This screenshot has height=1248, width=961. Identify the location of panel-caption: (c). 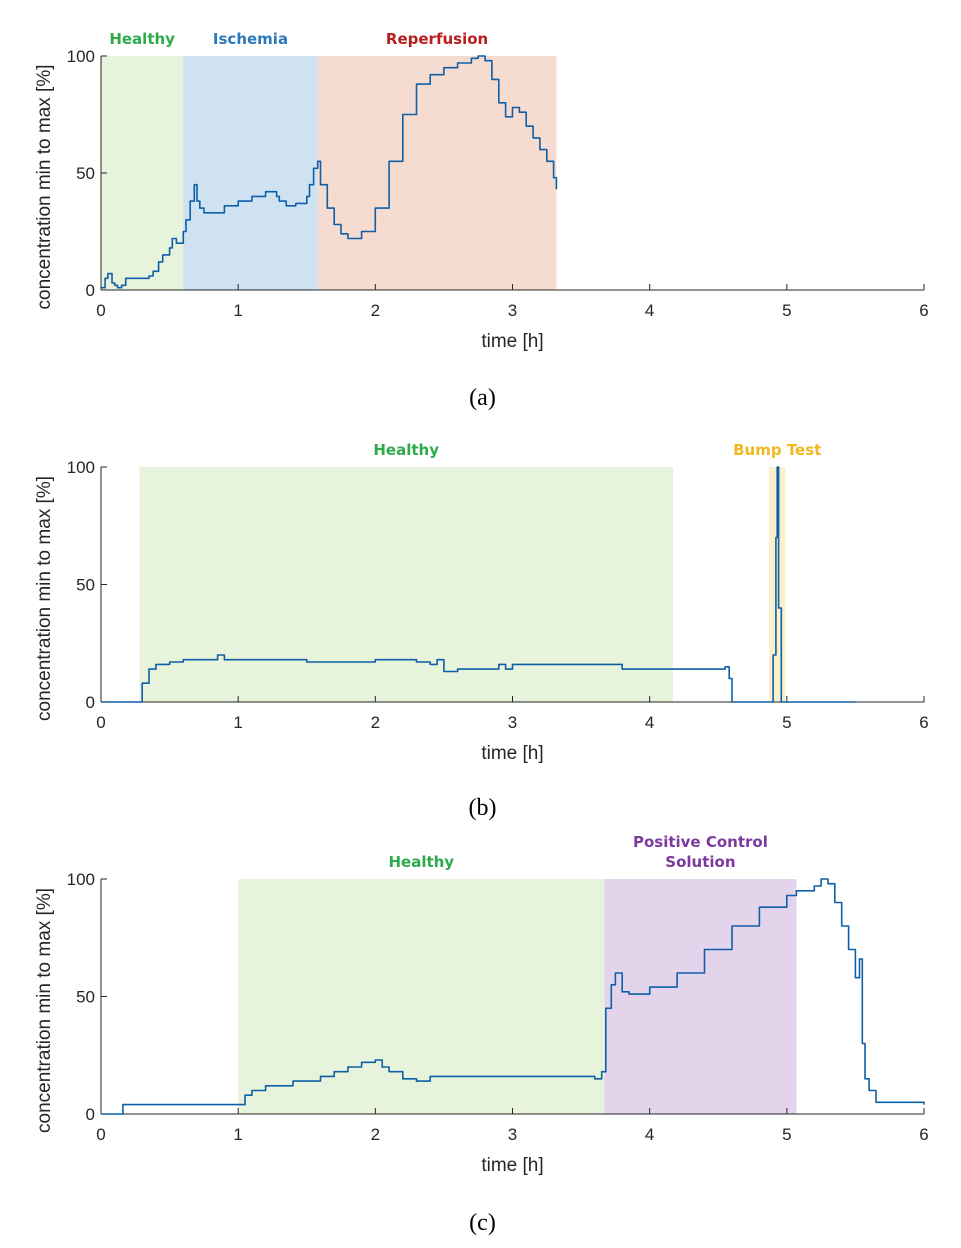
(482, 1223).